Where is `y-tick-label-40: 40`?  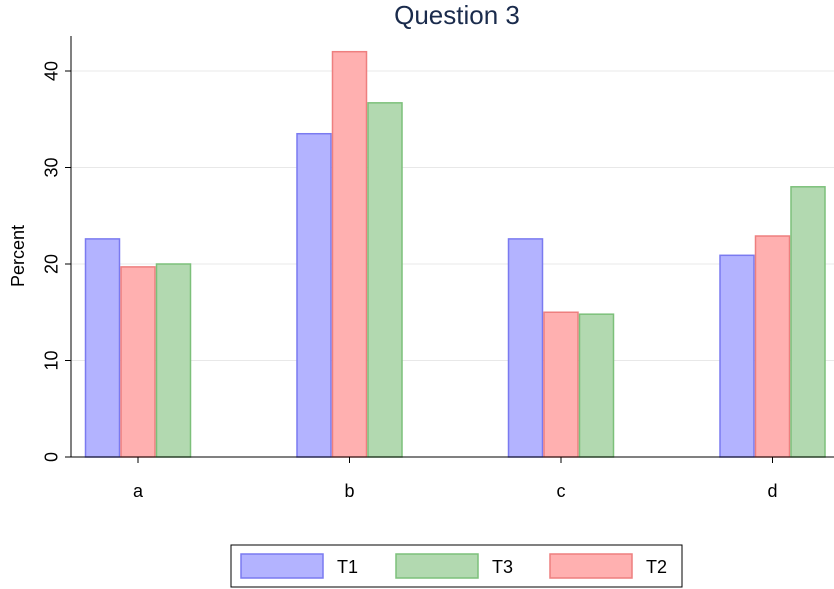
y-tick-label-40: 40 is located at coordinates (51, 71).